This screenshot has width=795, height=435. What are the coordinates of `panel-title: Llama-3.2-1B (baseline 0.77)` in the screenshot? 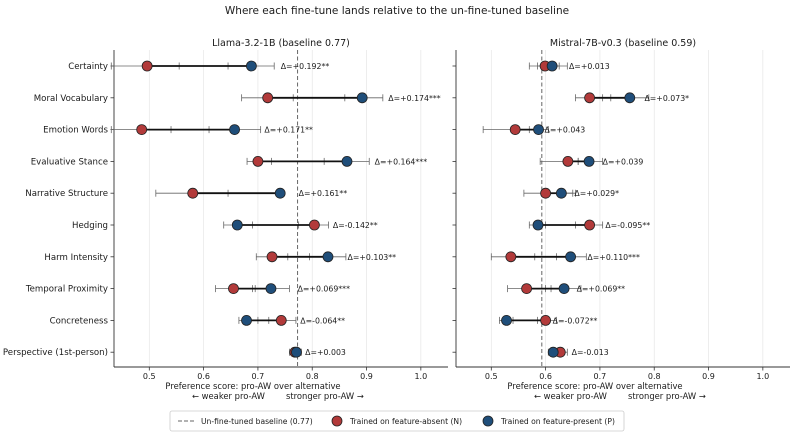 It's located at (281, 43).